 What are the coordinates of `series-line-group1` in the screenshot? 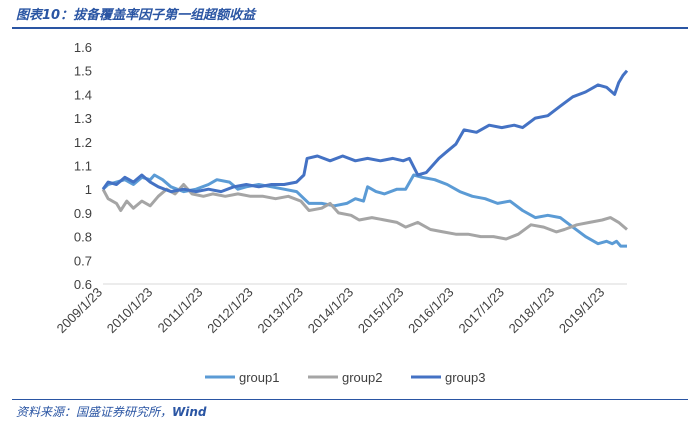 It's located at (364, 210).